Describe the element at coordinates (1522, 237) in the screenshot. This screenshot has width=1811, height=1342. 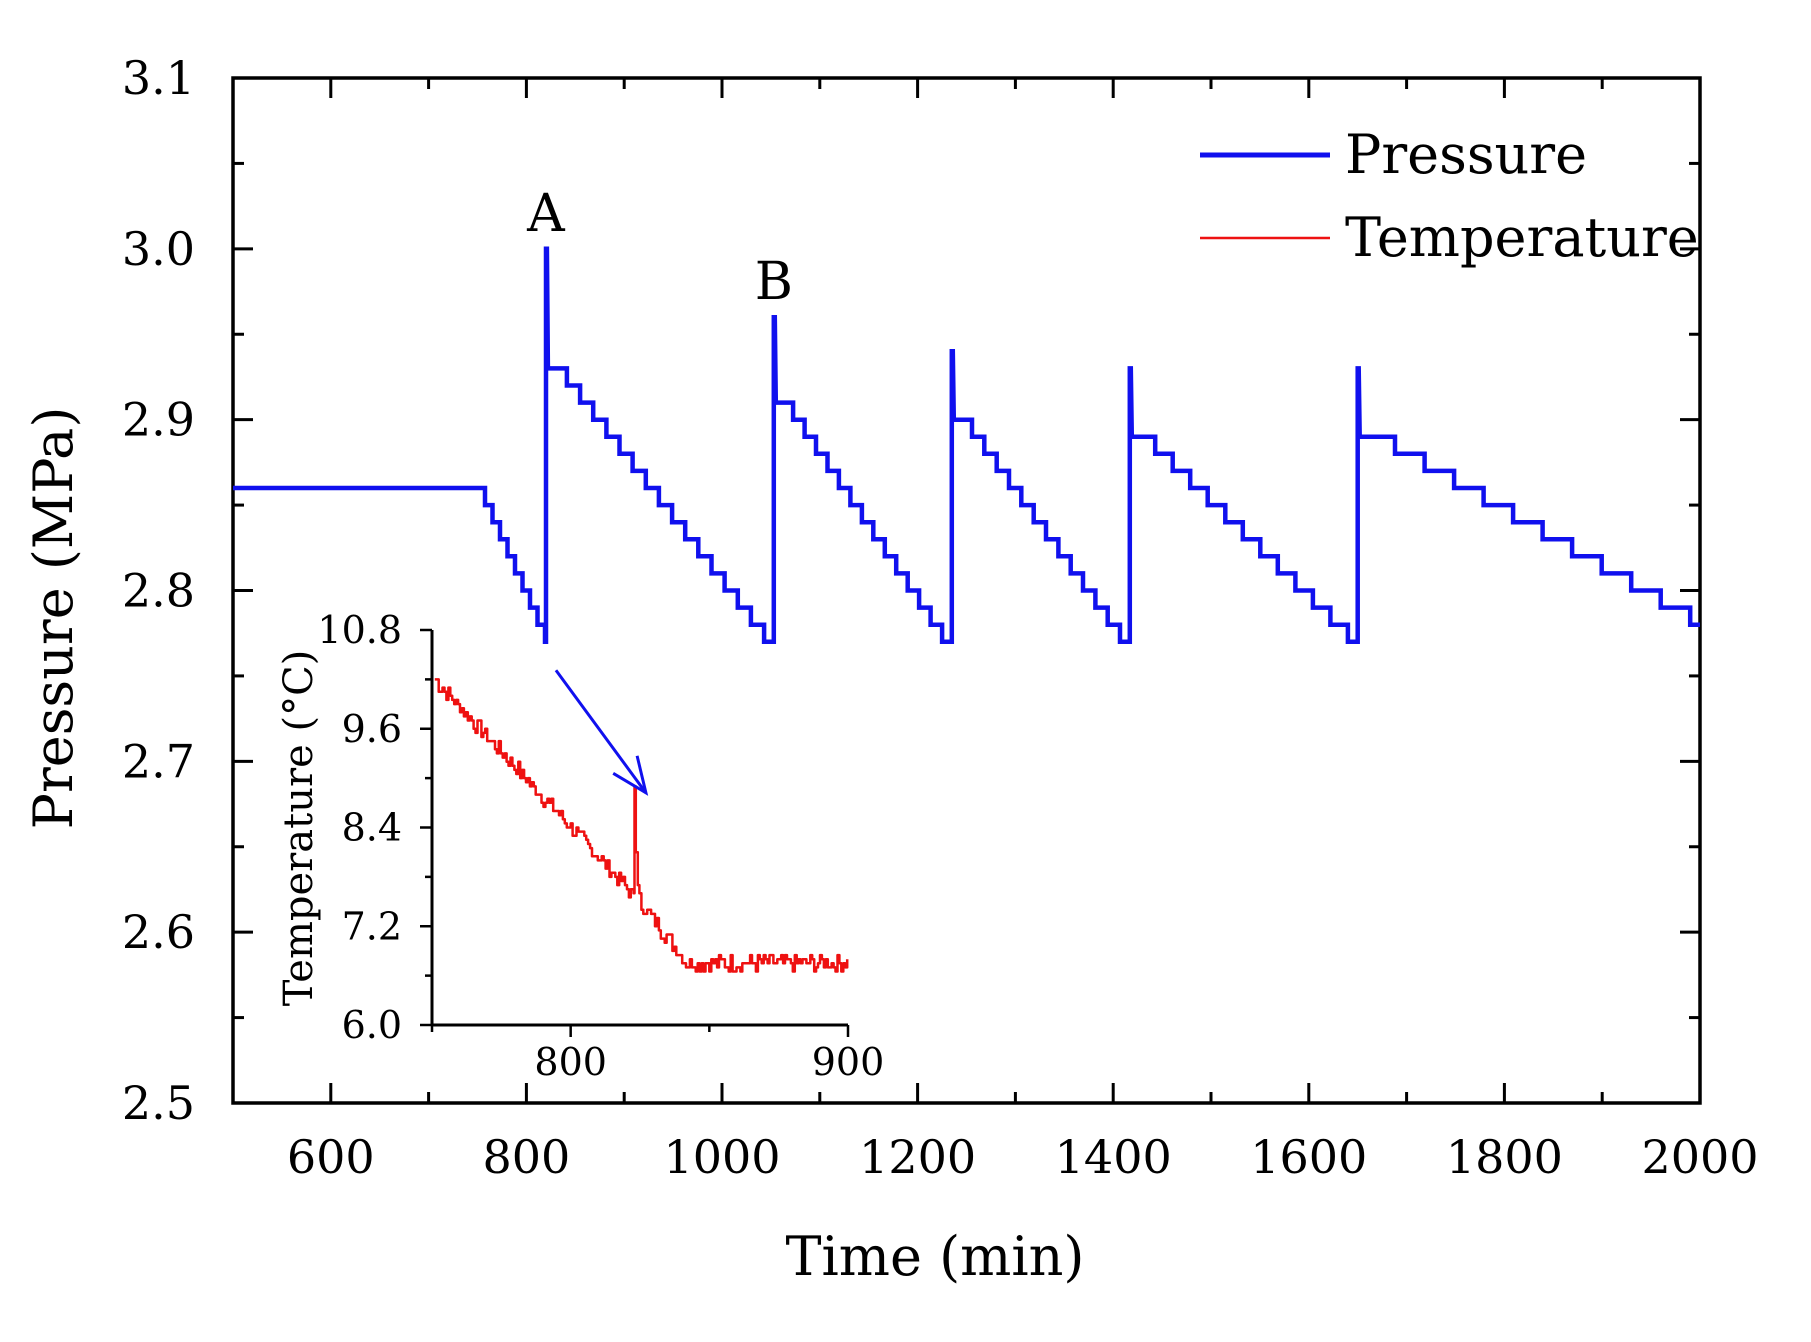
I see `legend-label-temperature: Temperature` at that location.